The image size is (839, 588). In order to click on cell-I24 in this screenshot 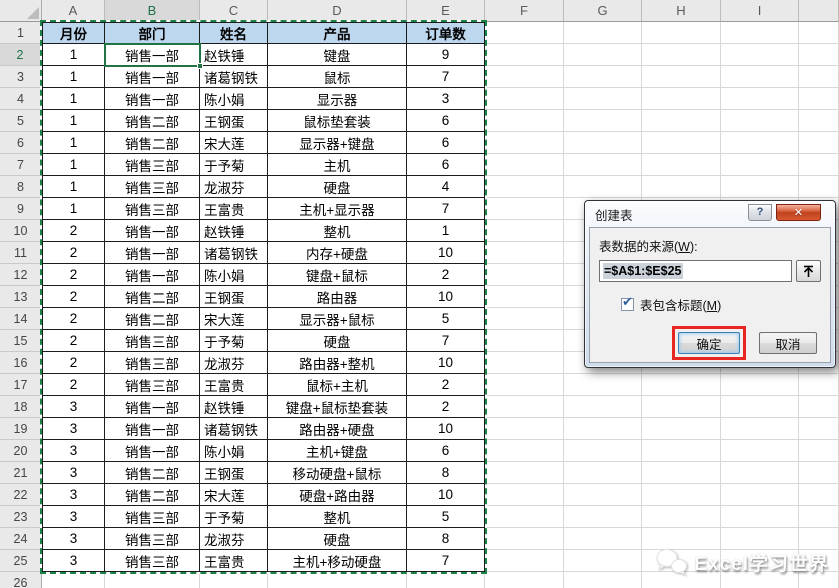, I will do `click(760, 539)`.